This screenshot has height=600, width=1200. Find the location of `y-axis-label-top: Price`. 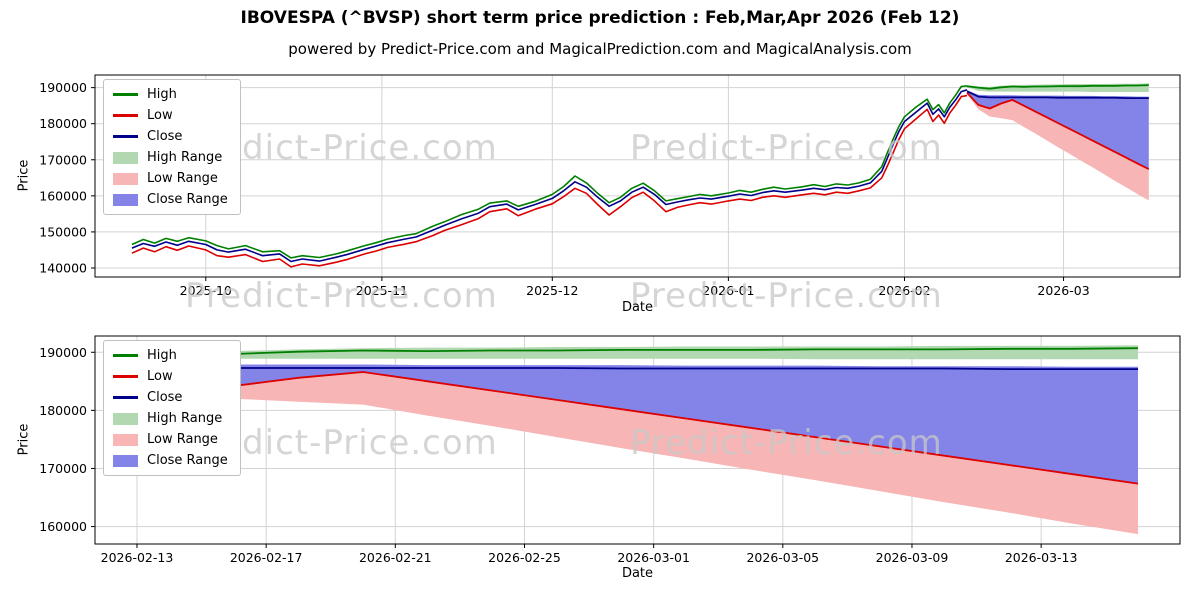

y-axis-label-top: Price is located at coordinates (24, 175).